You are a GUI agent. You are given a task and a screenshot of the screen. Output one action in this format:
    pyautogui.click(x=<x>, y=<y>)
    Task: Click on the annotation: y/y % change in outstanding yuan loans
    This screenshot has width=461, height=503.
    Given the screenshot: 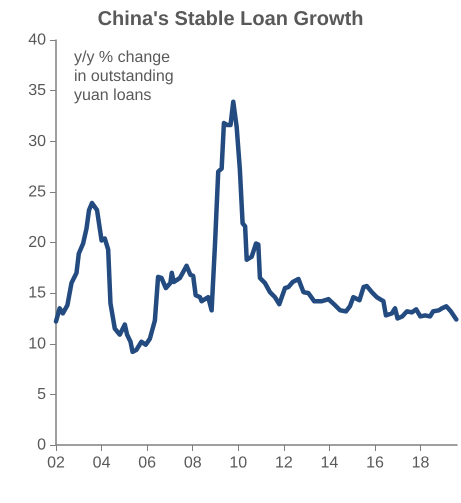 What is the action you would take?
    pyautogui.click(x=124, y=76)
    